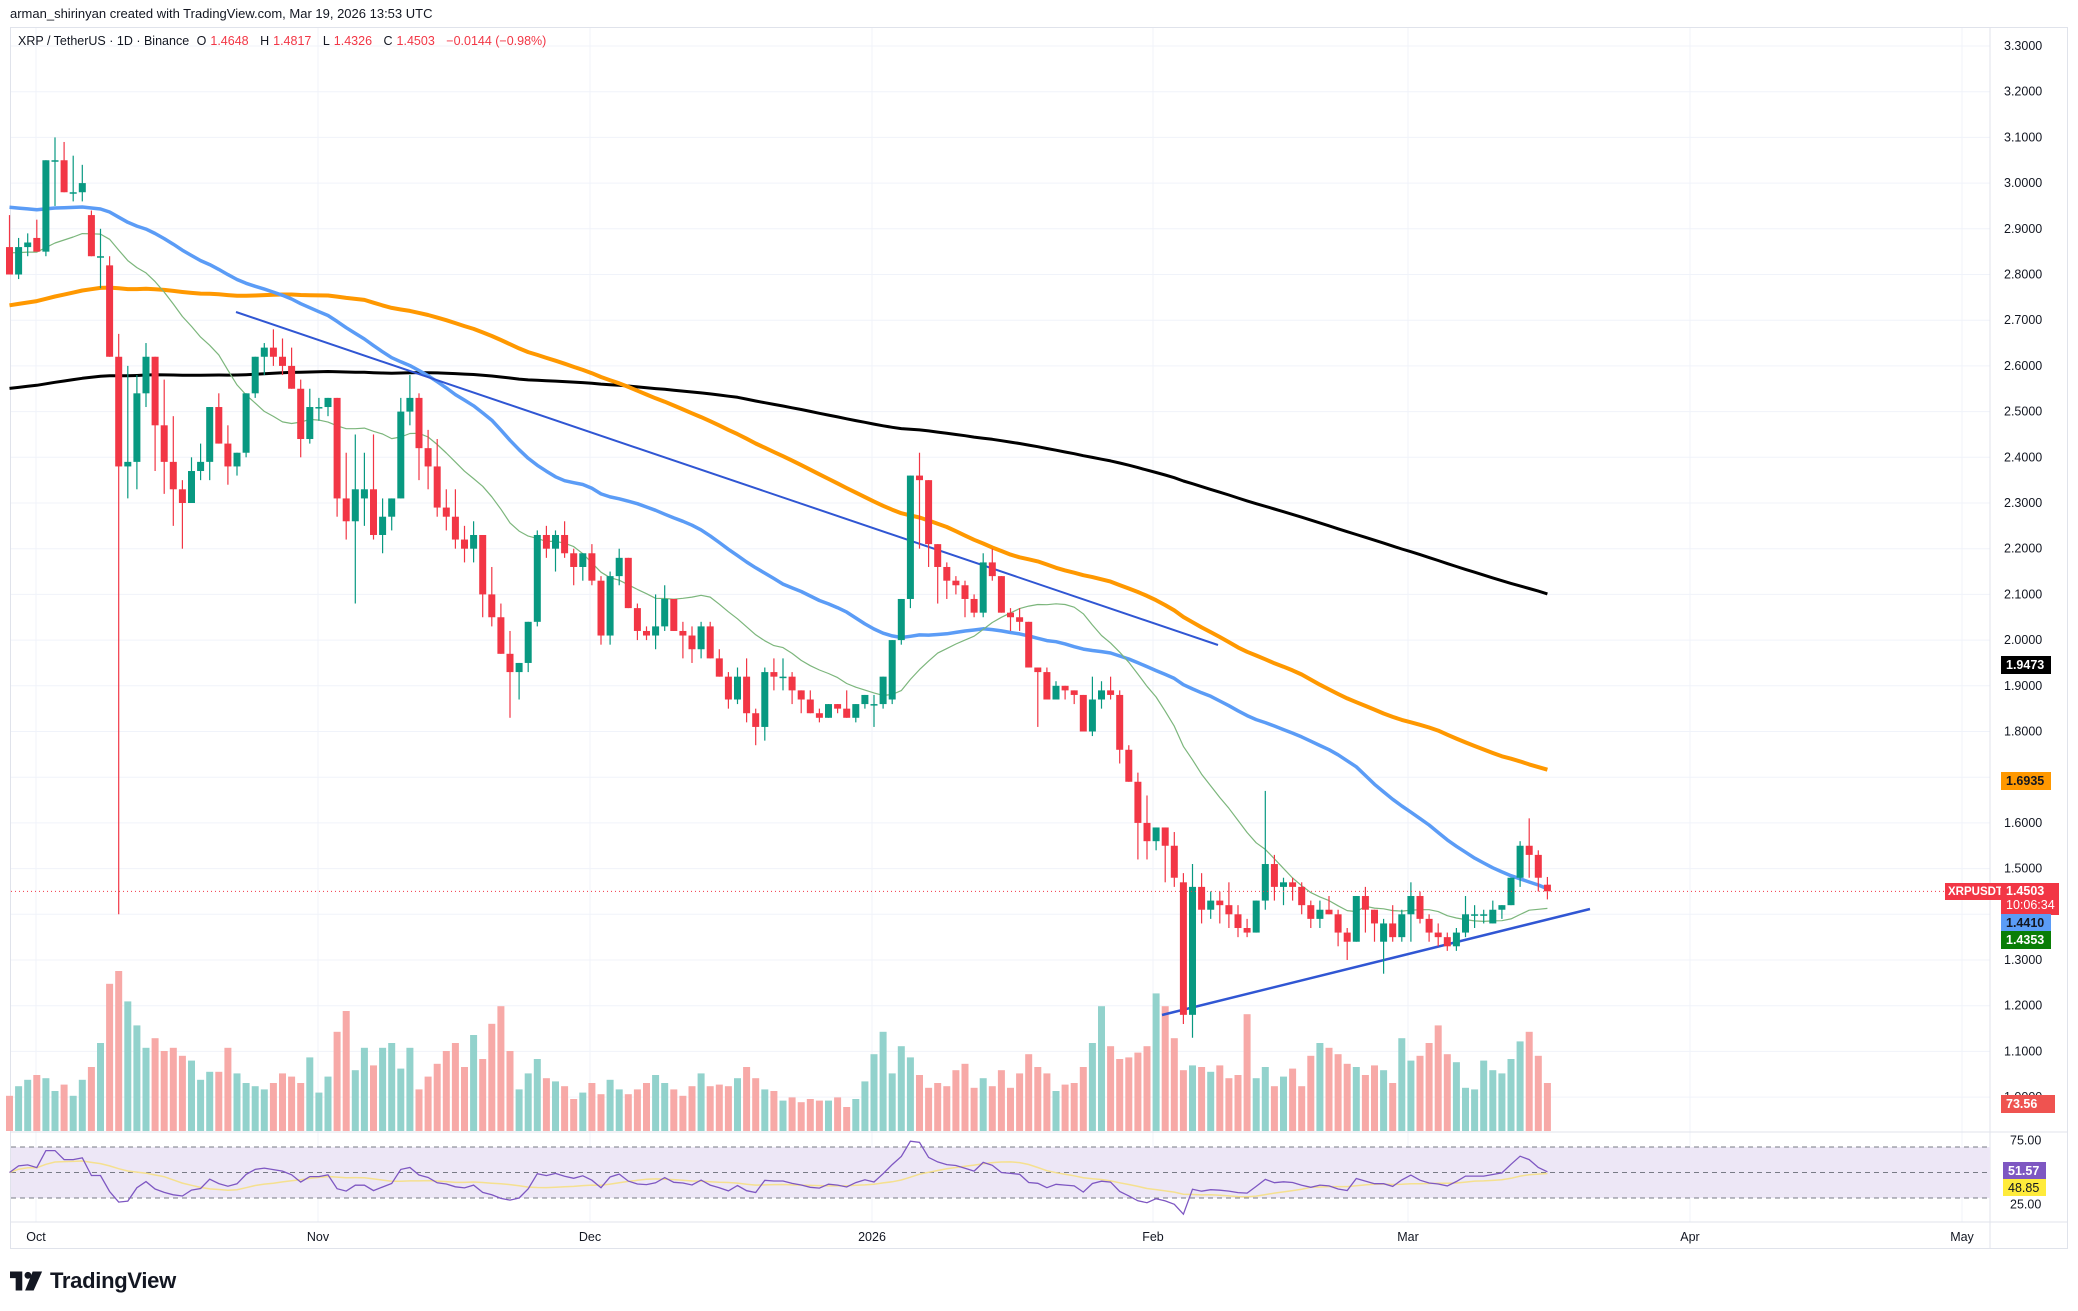 Image resolution: width=2078 pixels, height=1311 pixels. What do you see at coordinates (2023, 549) in the screenshot?
I see `price-tick-label: 2.2000` at bounding box center [2023, 549].